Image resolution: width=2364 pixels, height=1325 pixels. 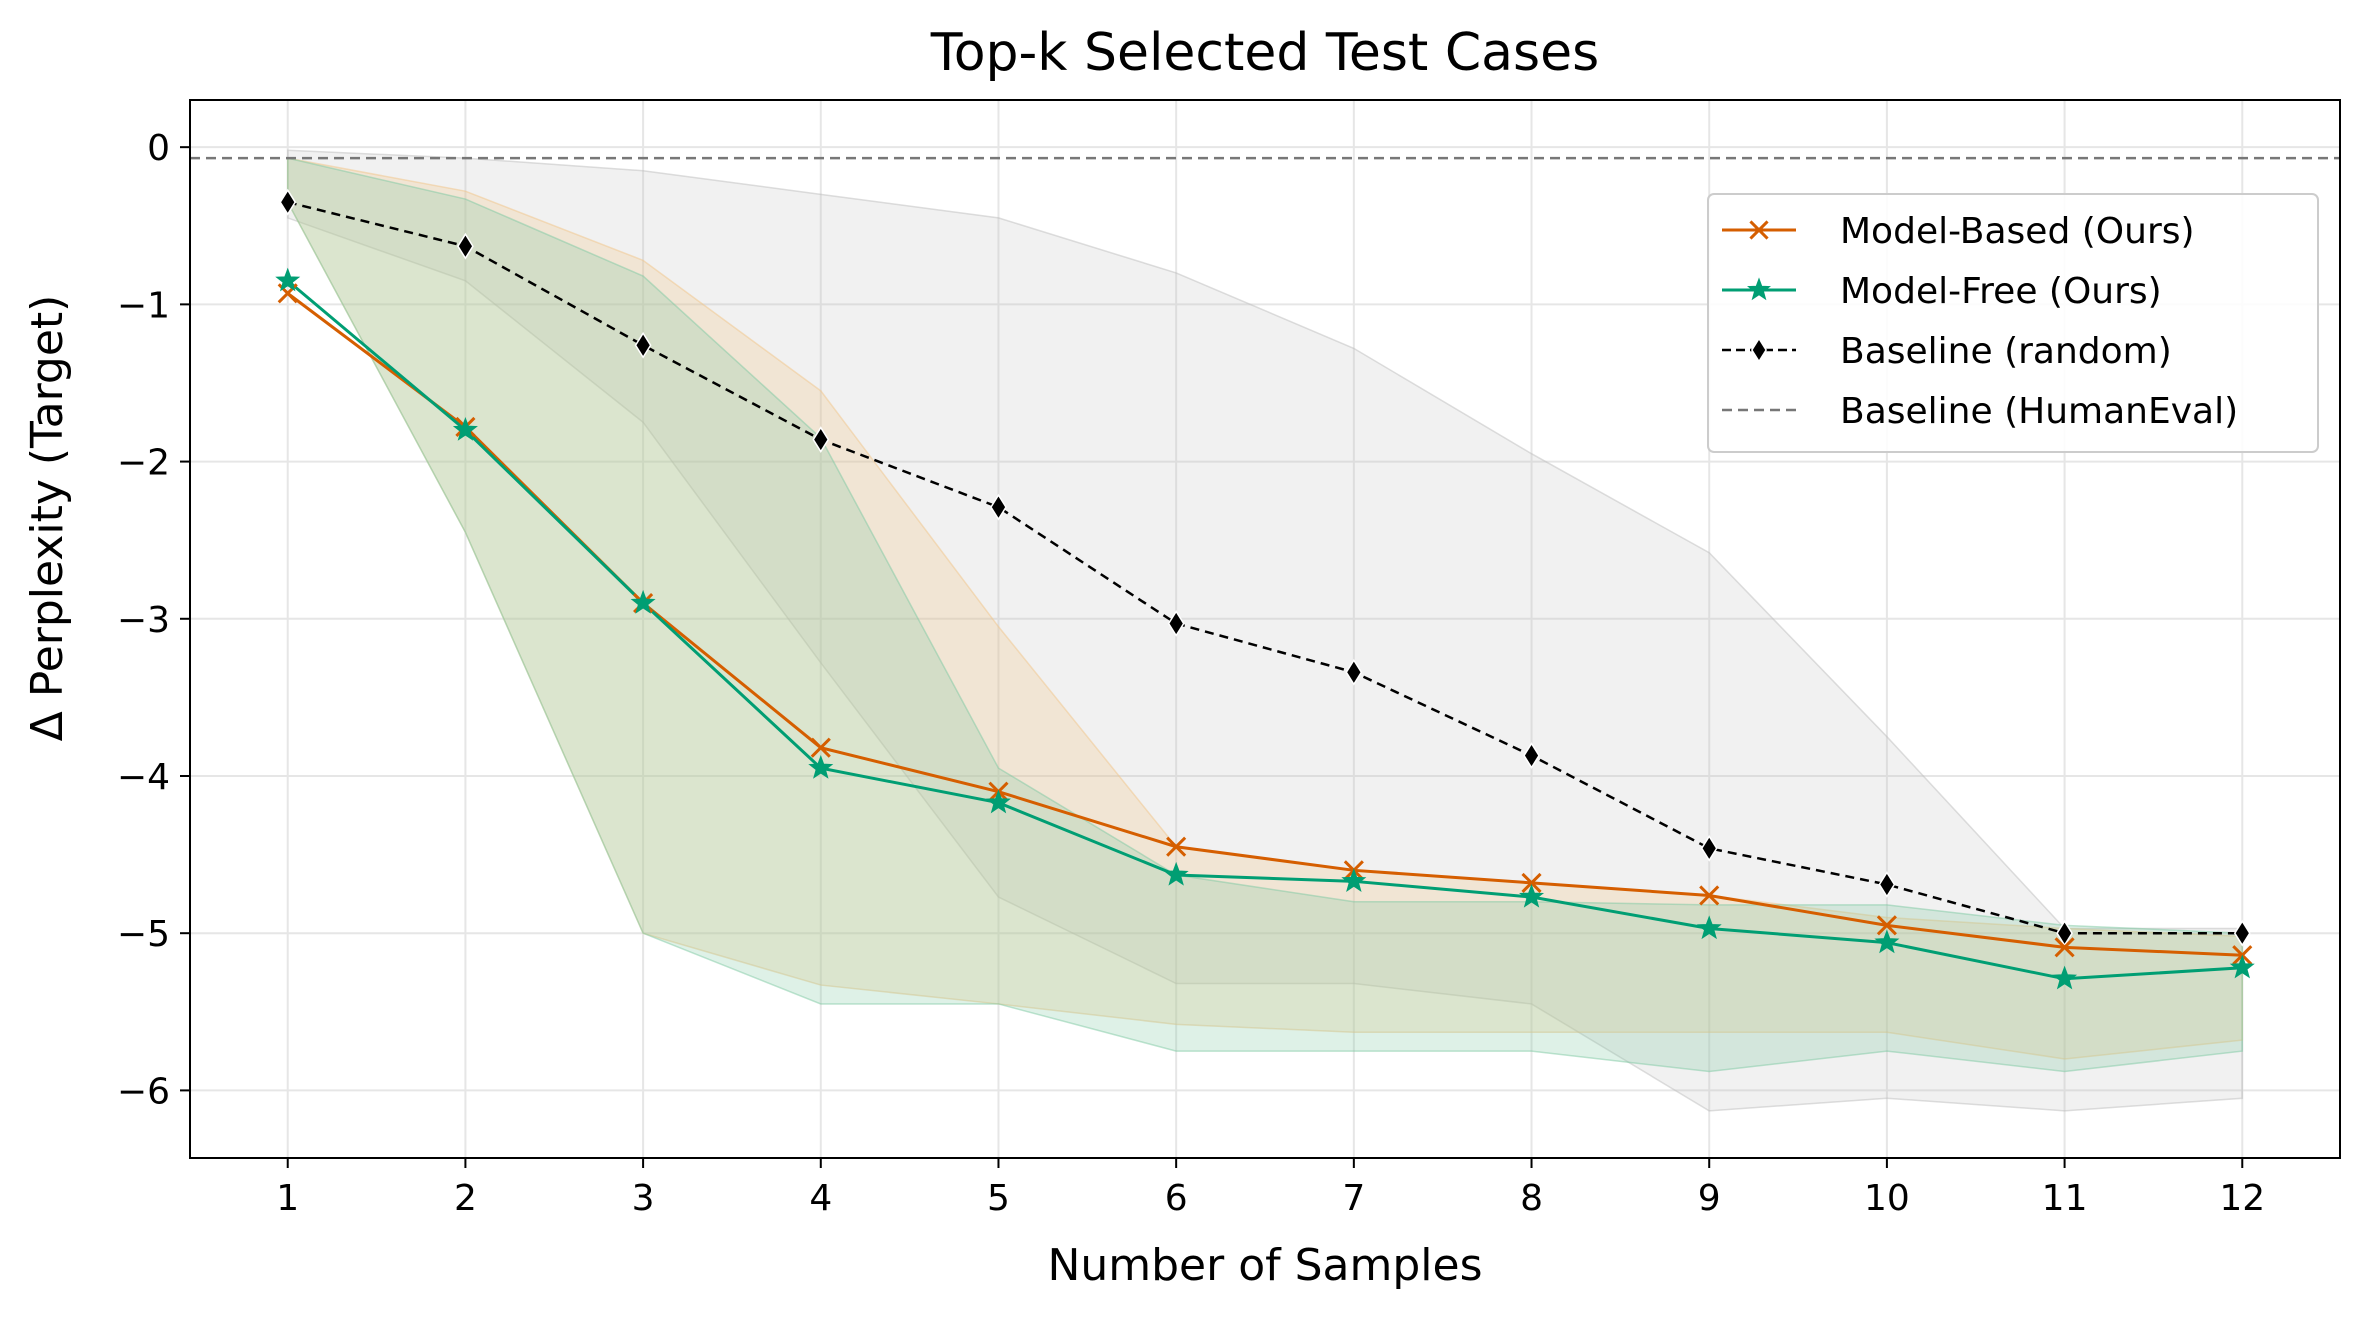 I want to click on y-axis-label: Δ Perplexity (Target), so click(x=47, y=518).